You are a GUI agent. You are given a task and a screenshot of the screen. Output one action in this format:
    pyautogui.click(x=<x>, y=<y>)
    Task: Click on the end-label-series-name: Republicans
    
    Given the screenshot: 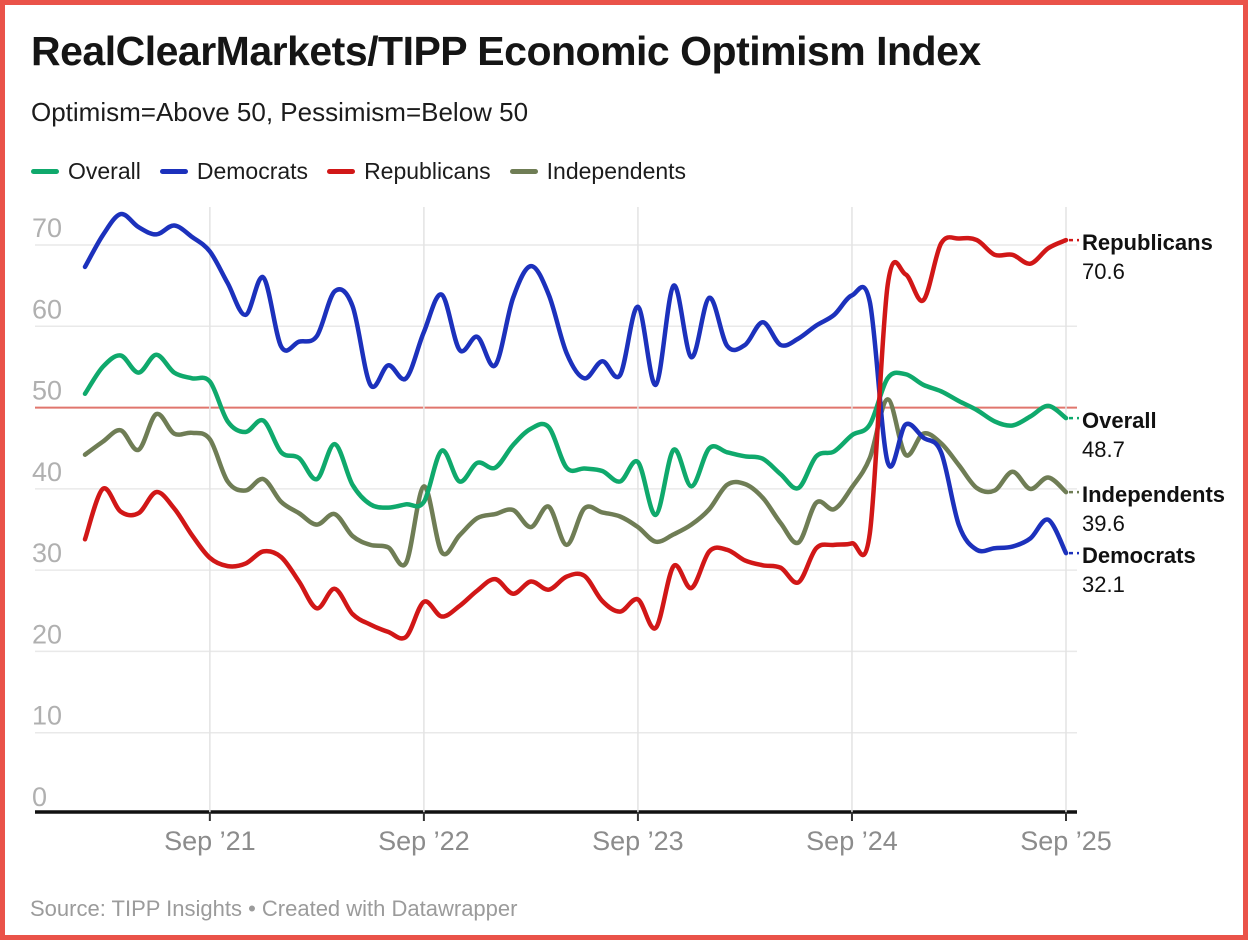 What is the action you would take?
    pyautogui.click(x=1147, y=243)
    